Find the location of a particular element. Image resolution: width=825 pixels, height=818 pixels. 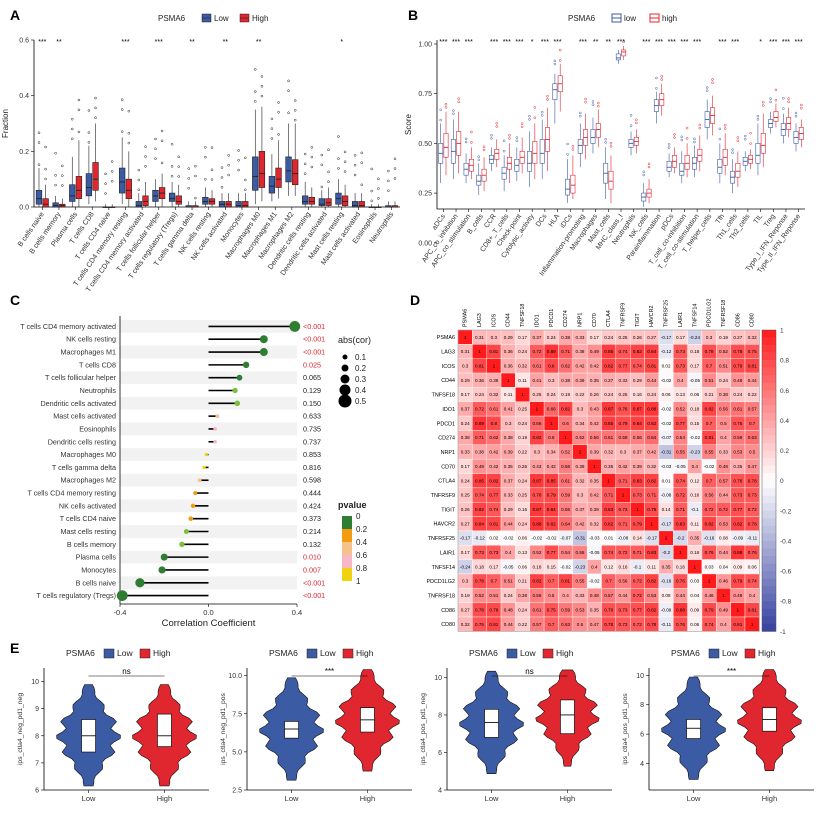

x-tick-label: High is located at coordinates (164, 798).